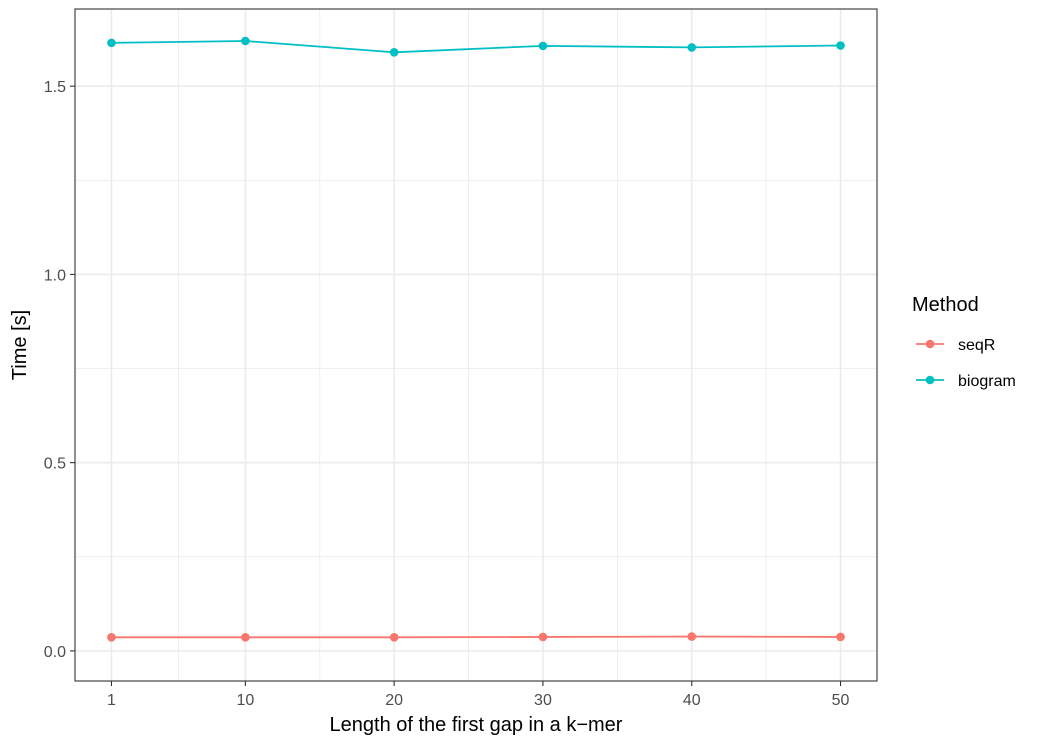  Describe the element at coordinates (987, 381) in the screenshot. I see `legend-label: biogram` at that location.